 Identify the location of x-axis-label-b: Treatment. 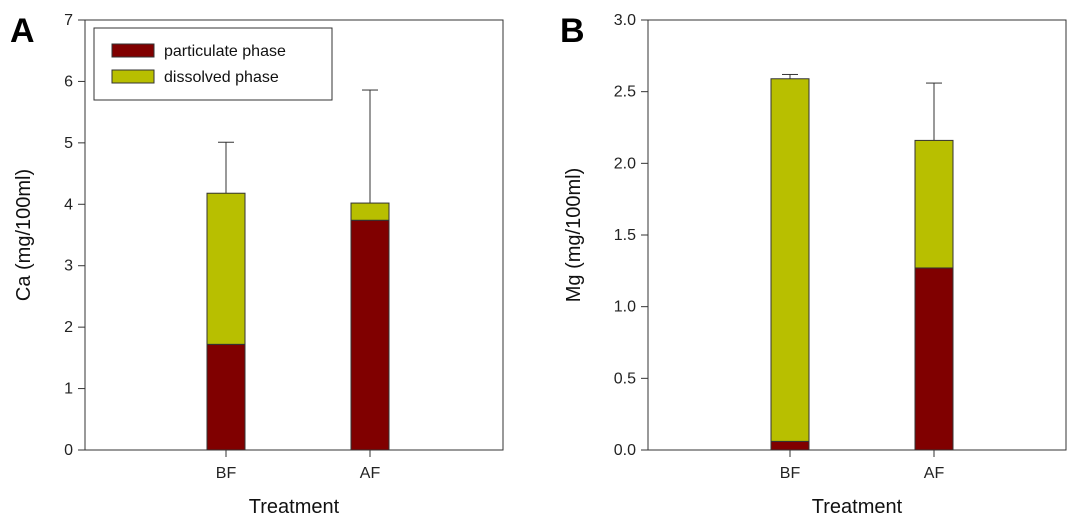
(857, 507).